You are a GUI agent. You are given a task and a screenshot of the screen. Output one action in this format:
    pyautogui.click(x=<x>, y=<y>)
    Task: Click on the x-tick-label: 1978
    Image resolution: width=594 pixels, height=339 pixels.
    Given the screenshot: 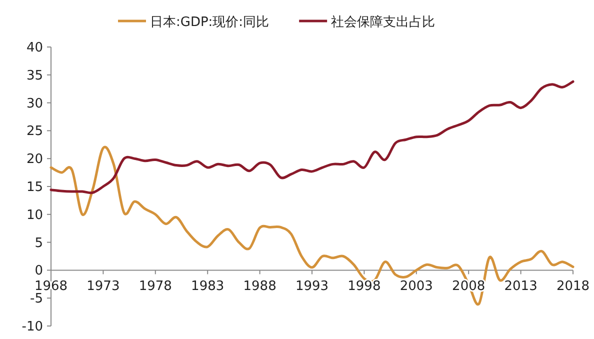 What is the action you would take?
    pyautogui.click(x=155, y=286)
    